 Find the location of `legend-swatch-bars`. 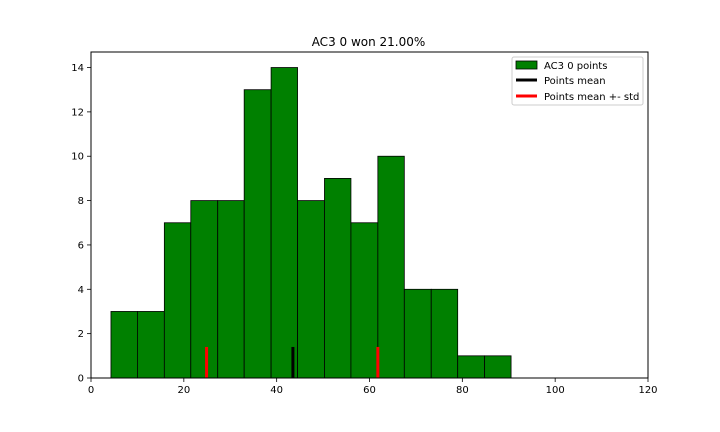

legend-swatch-bars is located at coordinates (526, 65).